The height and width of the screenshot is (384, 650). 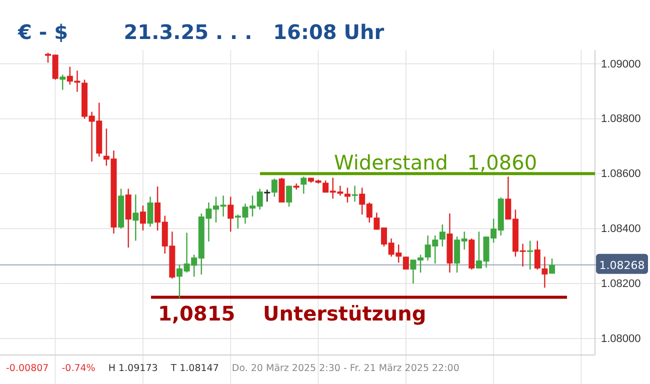 What do you see at coordinates (621, 339) in the screenshot?
I see `y-tick-label: 1.08000` at bounding box center [621, 339].